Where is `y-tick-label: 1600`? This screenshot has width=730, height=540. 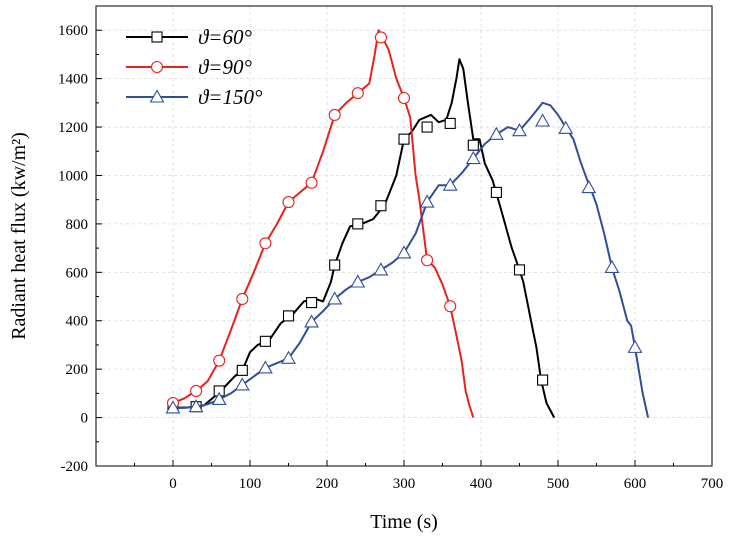
y-tick-label: 1600 is located at coordinates (73, 31).